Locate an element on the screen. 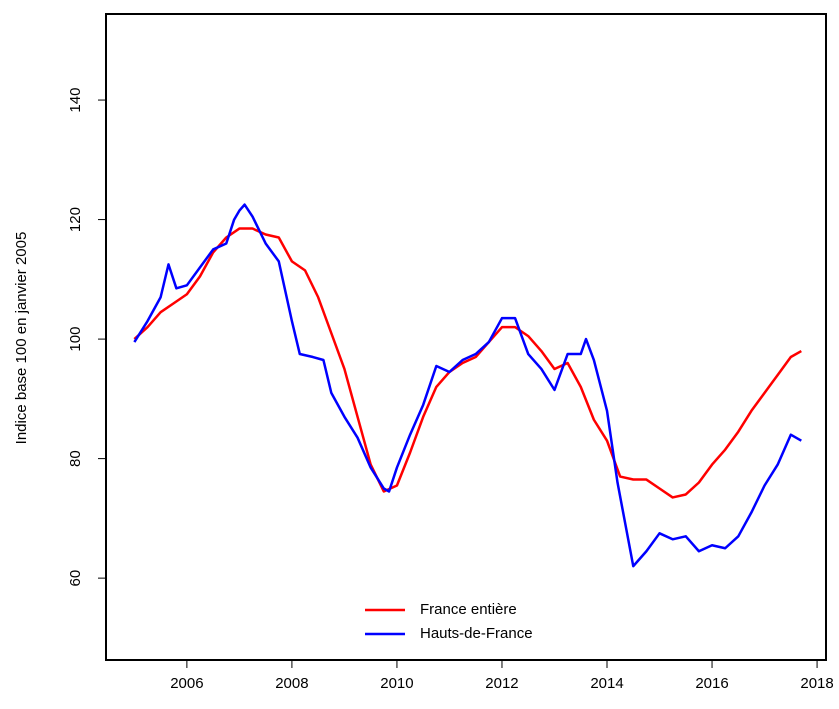 This screenshot has height=709, width=839. x-tick-label: 2018 is located at coordinates (816, 683).